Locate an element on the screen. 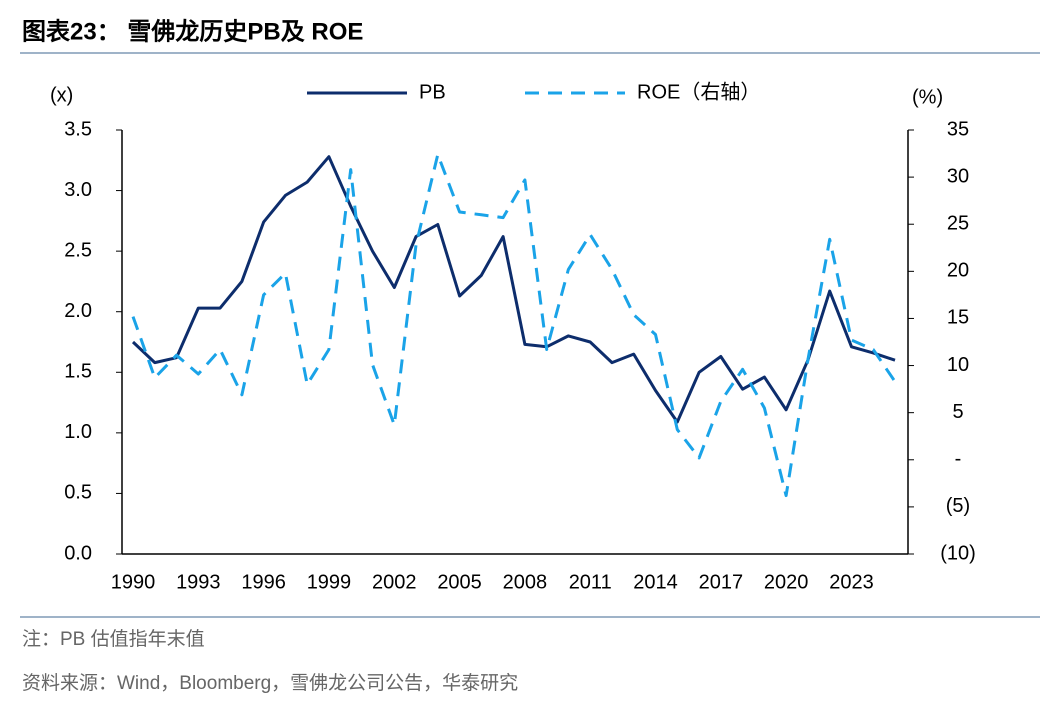  y2-tick-label: 35 is located at coordinates (958, 129).